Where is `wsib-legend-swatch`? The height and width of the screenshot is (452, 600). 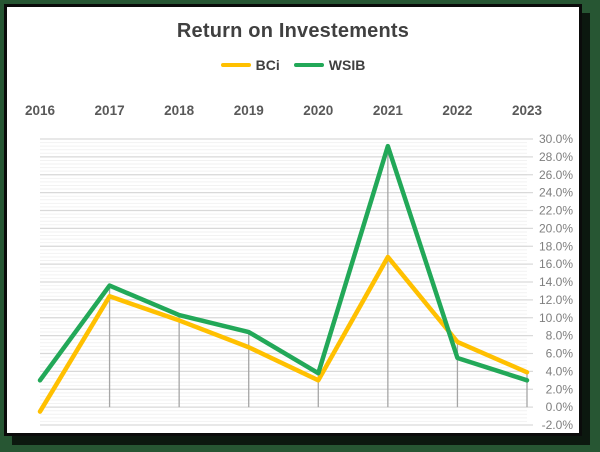 wsib-legend-swatch is located at coordinates (308, 65).